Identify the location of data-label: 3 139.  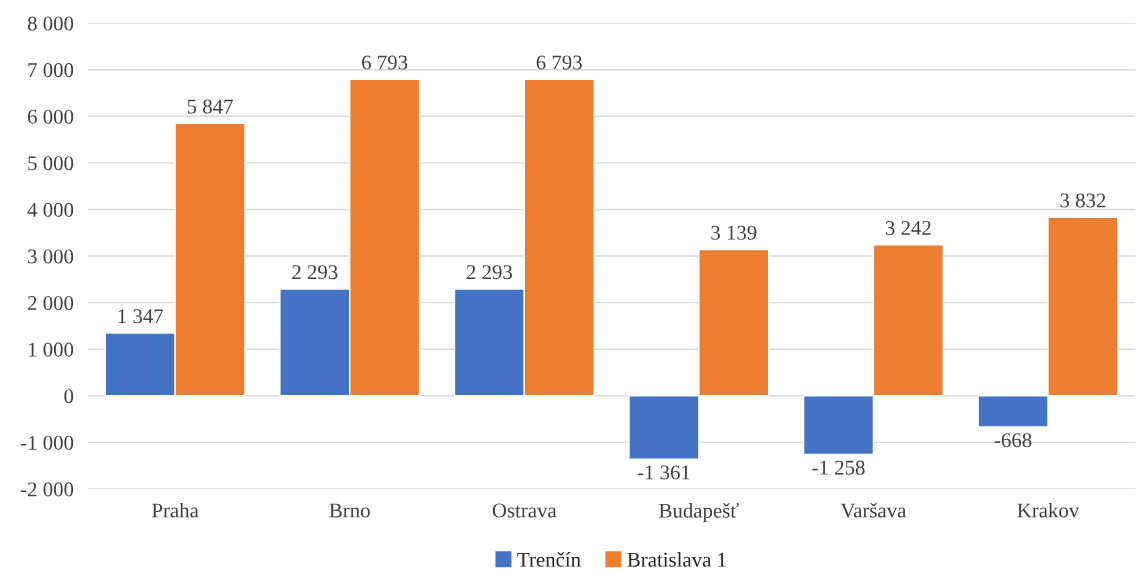
(734, 232).